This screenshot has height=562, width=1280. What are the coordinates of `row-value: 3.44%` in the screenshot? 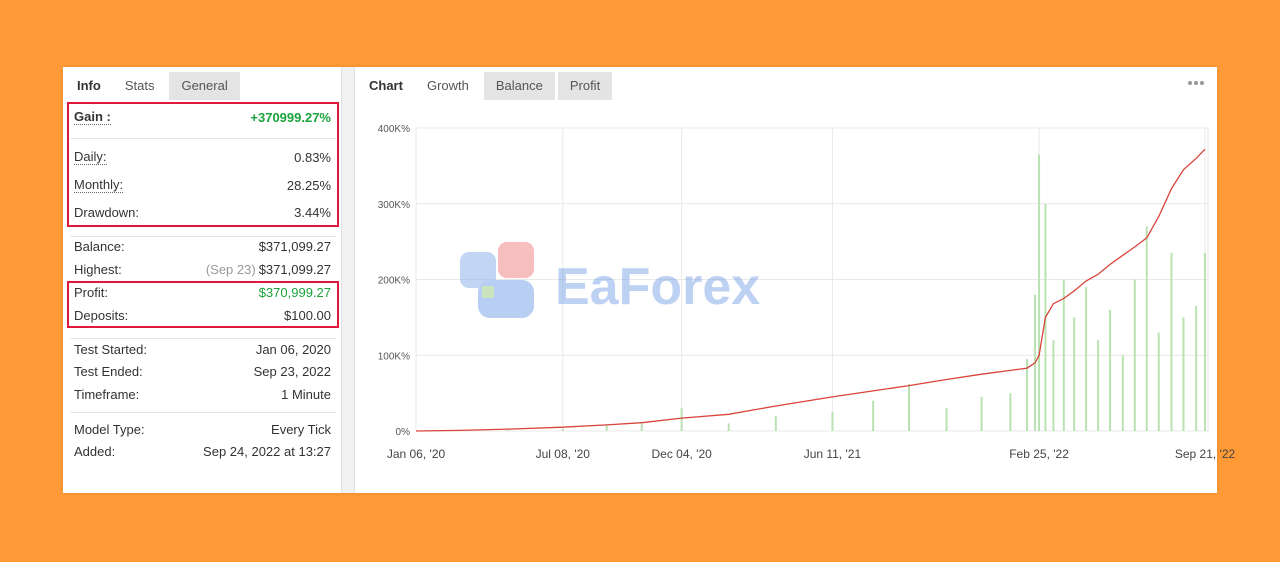 It's located at (312, 212).